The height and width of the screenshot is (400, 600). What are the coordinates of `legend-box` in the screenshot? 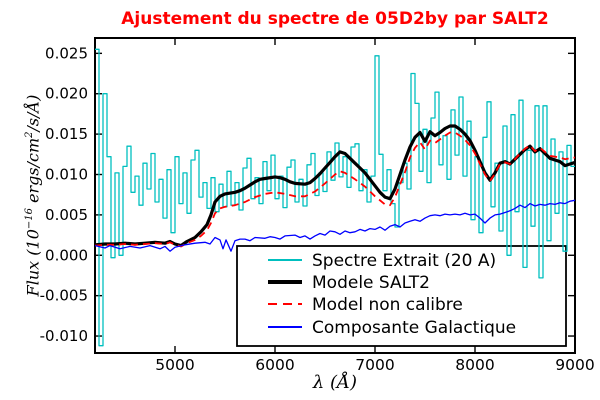 It's located at (401, 296).